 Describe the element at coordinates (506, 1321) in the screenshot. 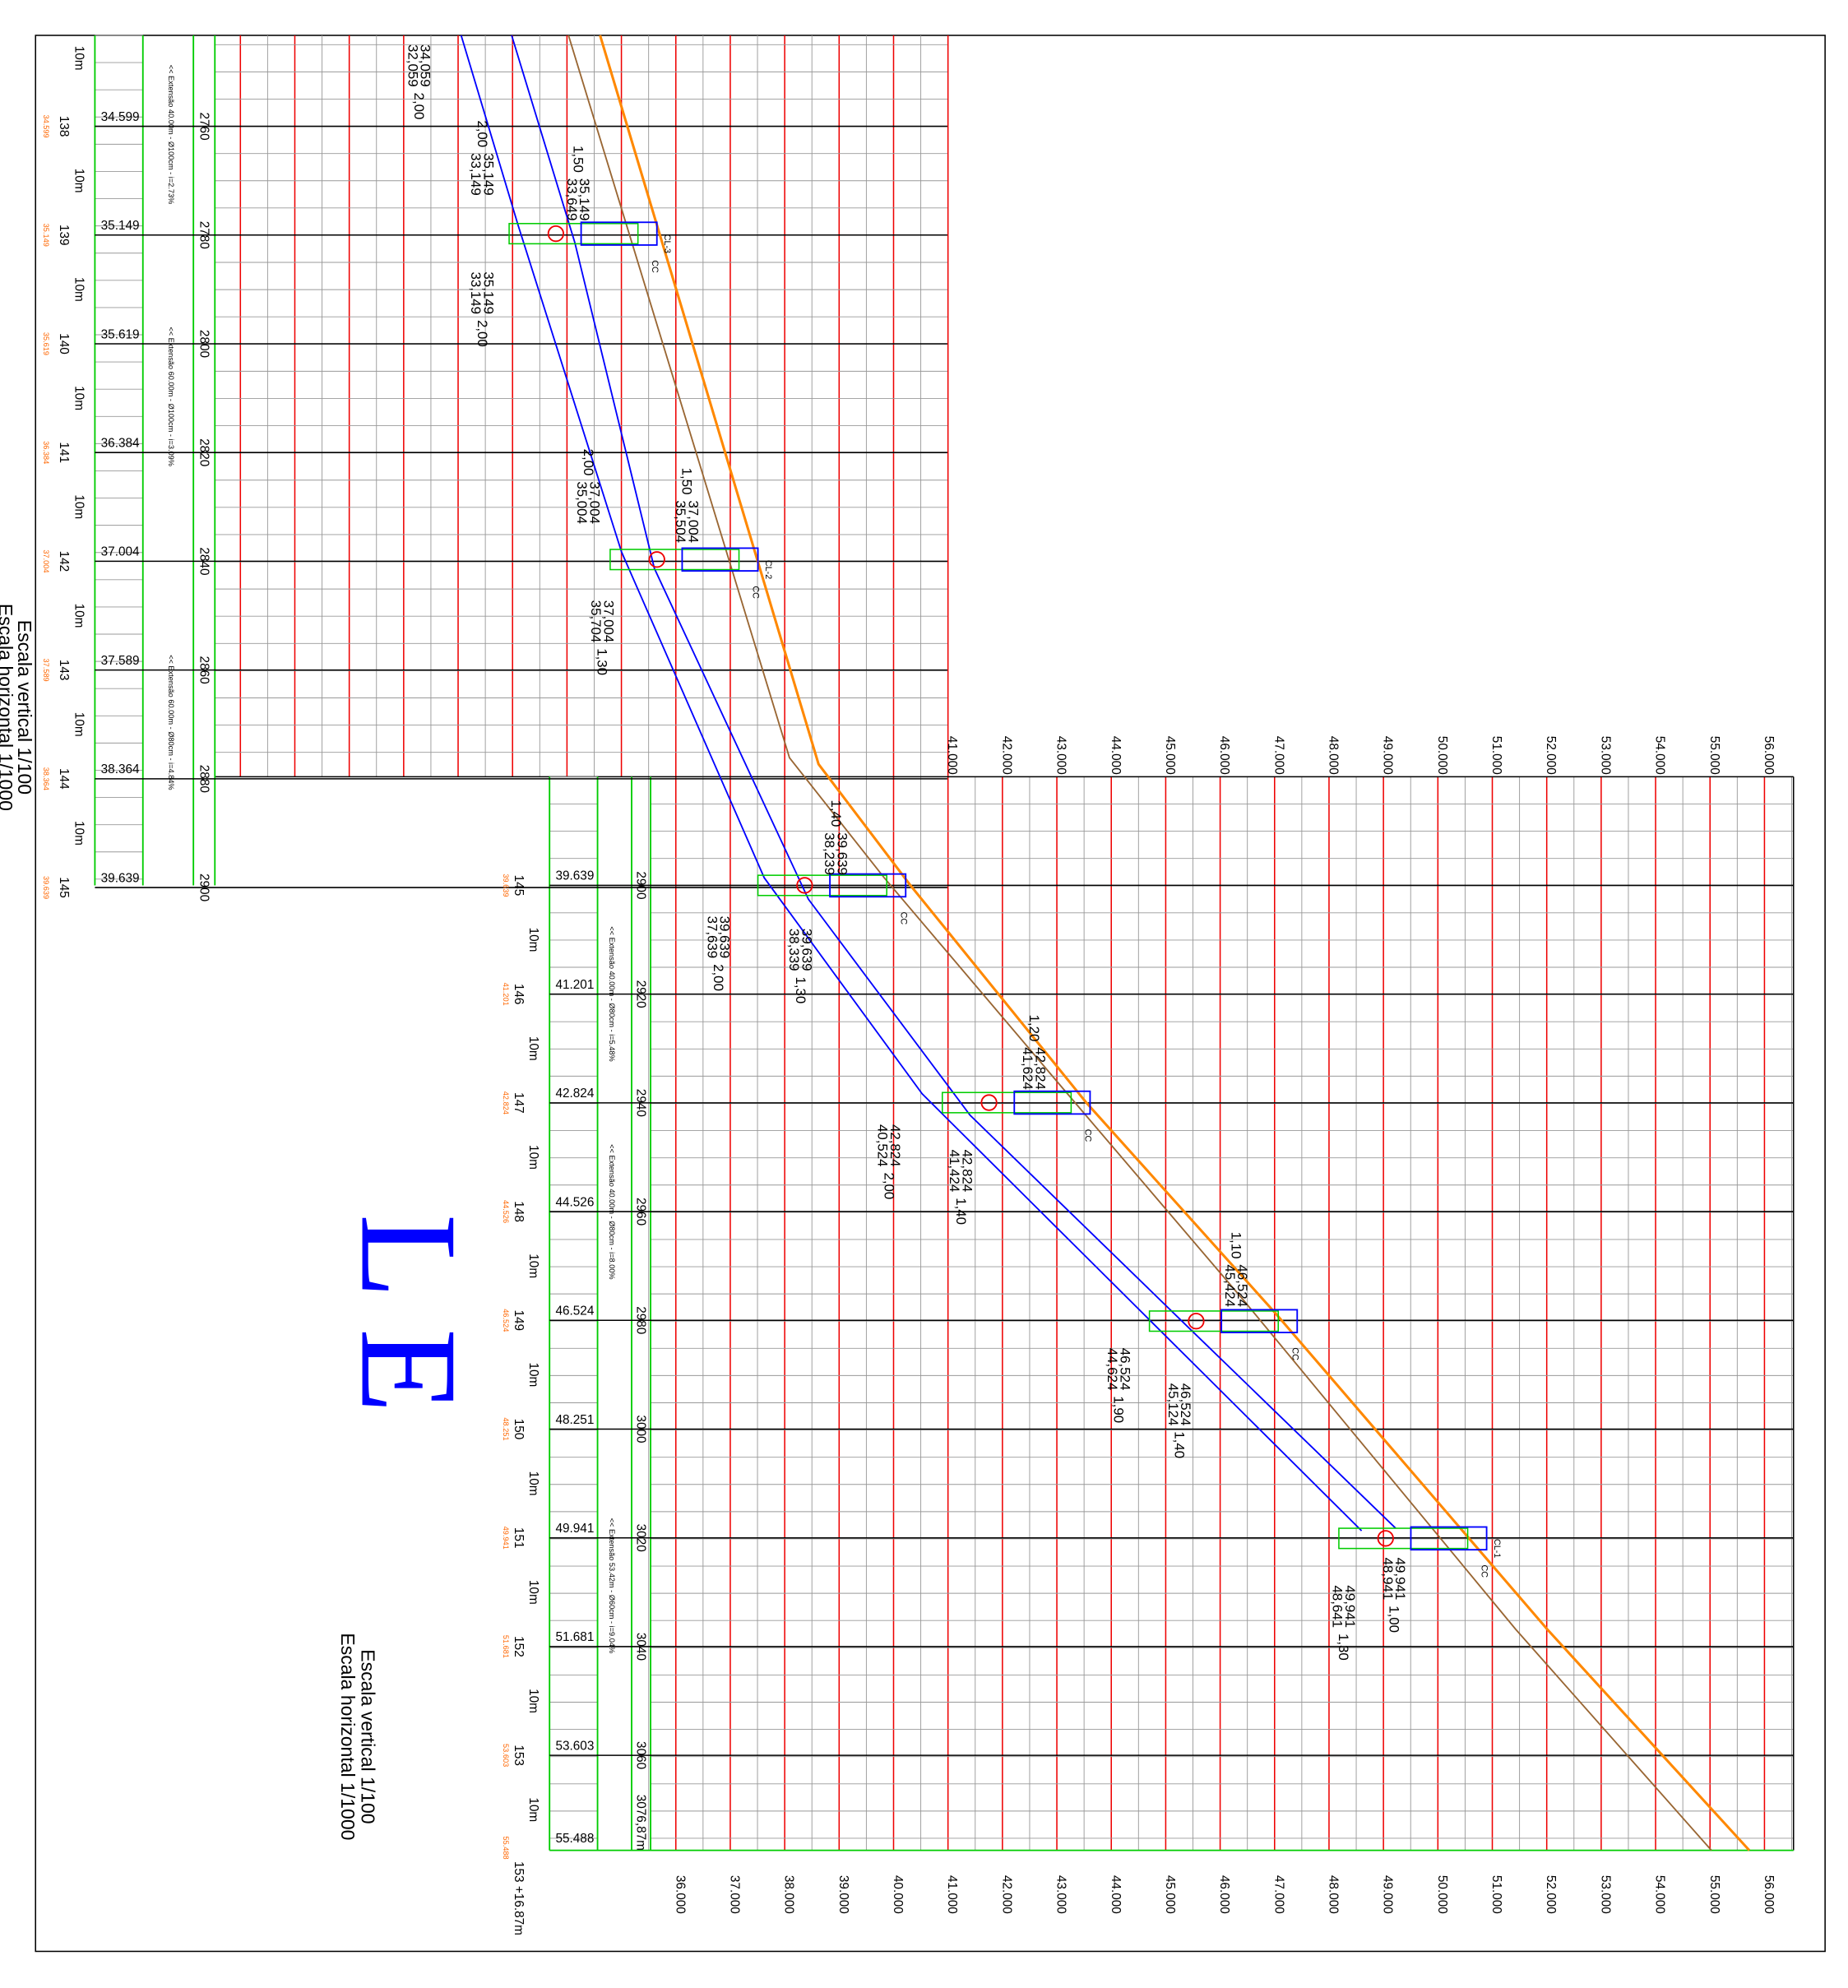

I see `elevation-label-small: 46.524` at that location.